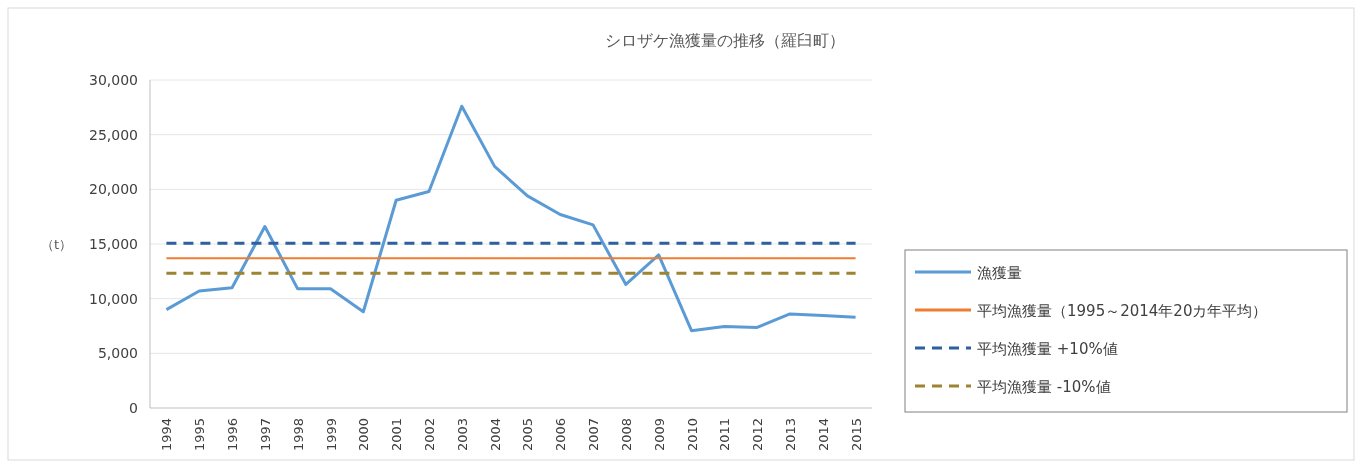 The image size is (1362, 468). I want to click on x-tick-label: 2007, so click(594, 435).